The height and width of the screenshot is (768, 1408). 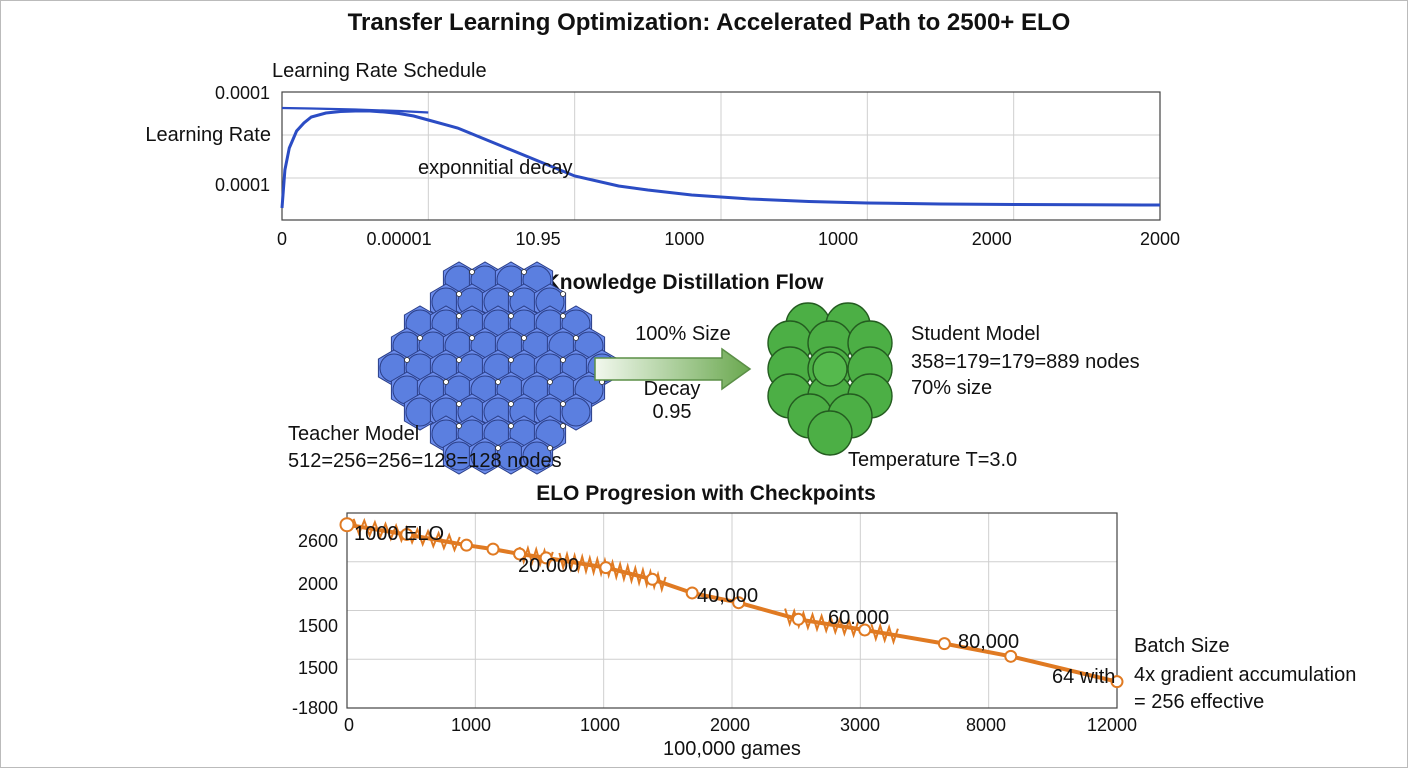 I want to click on lr-plot-frame, so click(x=721, y=156).